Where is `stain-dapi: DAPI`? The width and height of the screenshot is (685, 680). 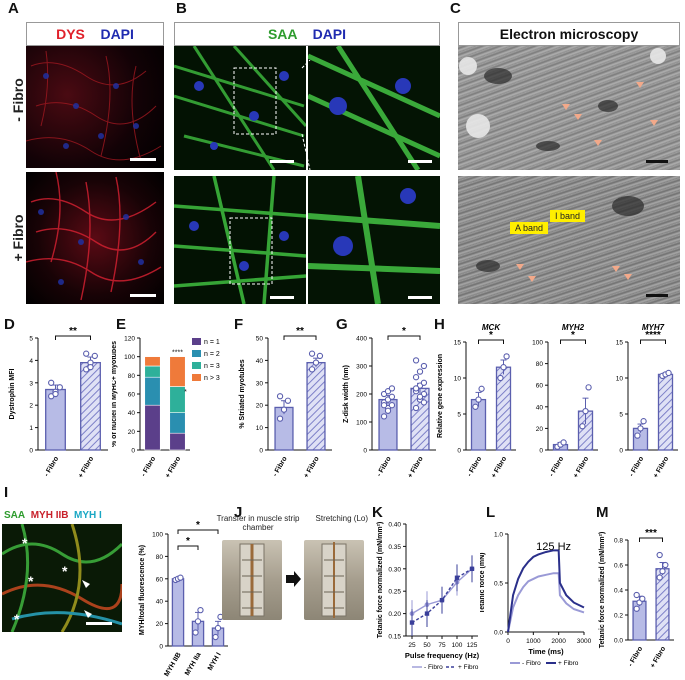
stain-dapi: DAPI is located at coordinates (117, 34).